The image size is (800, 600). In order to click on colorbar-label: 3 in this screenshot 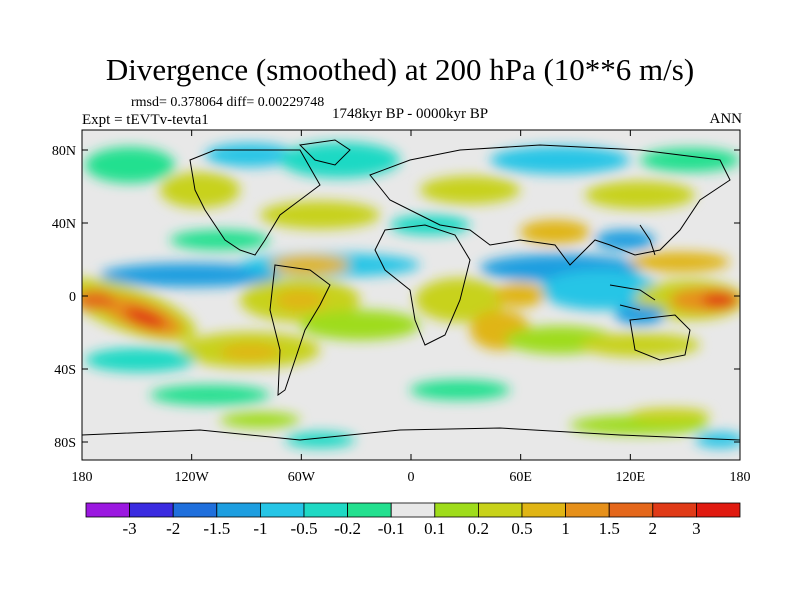, I will do `click(696, 528)`.